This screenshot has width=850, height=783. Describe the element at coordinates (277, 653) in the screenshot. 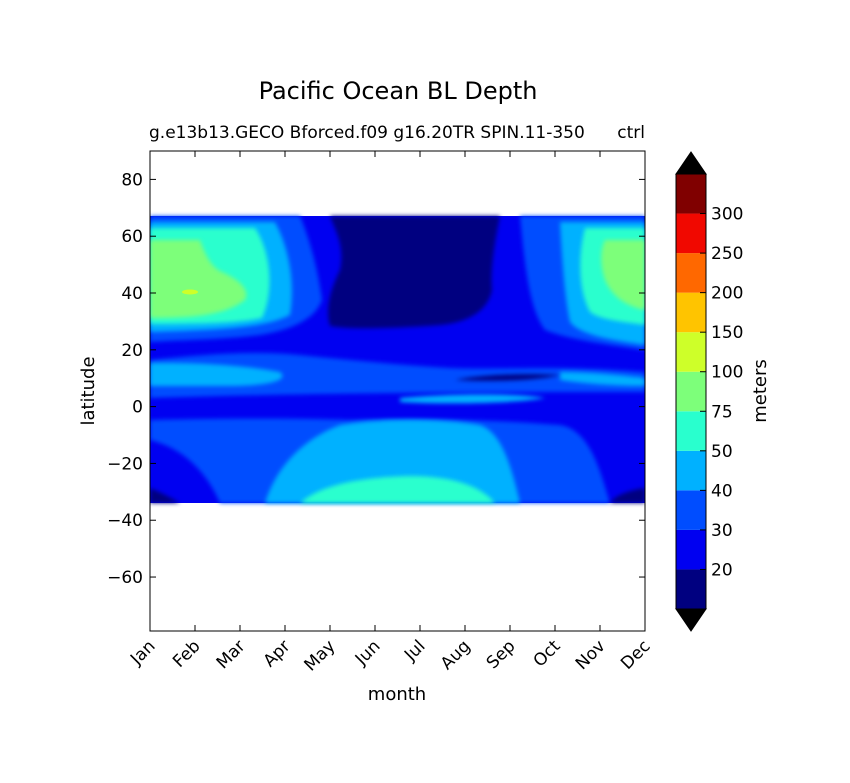

I see `x-tick-label: Apr` at that location.